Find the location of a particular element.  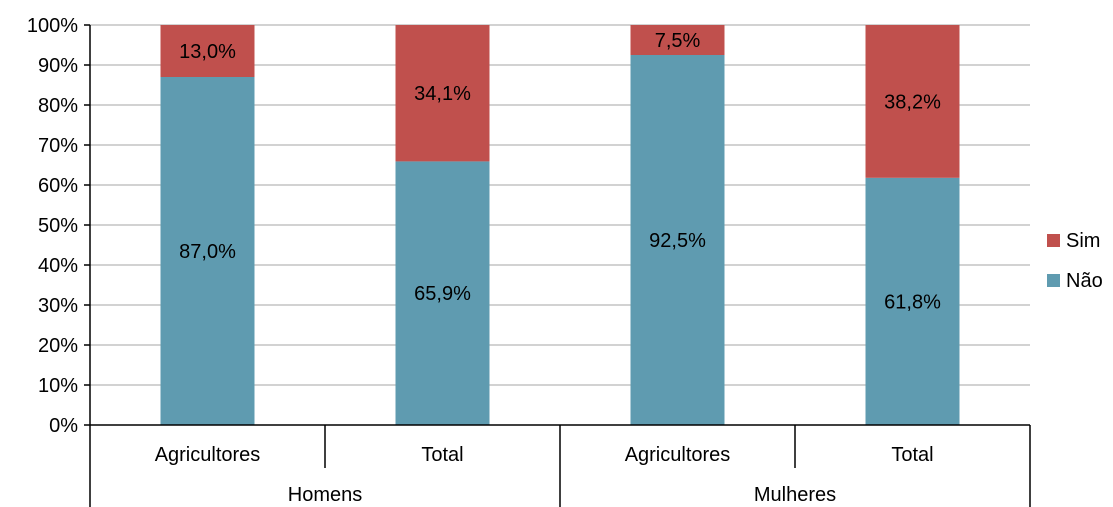

y-tick-label: 40% is located at coordinates (58, 266).